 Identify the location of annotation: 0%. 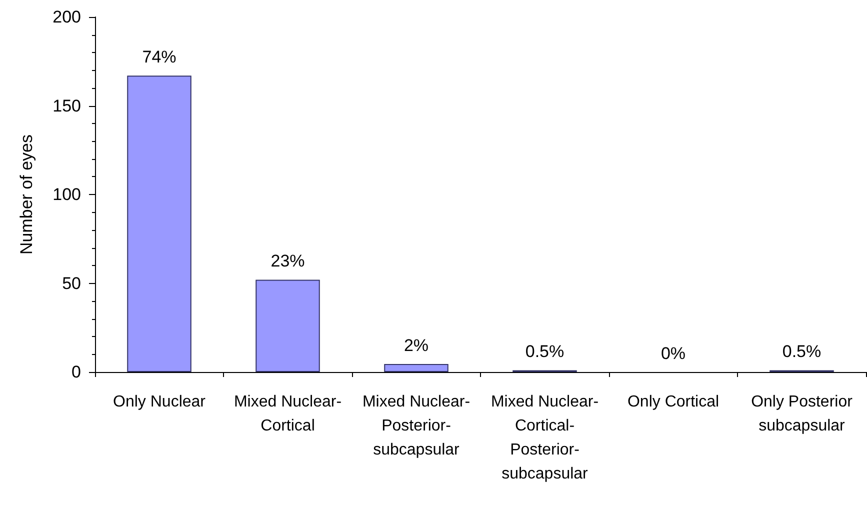
(673, 353).